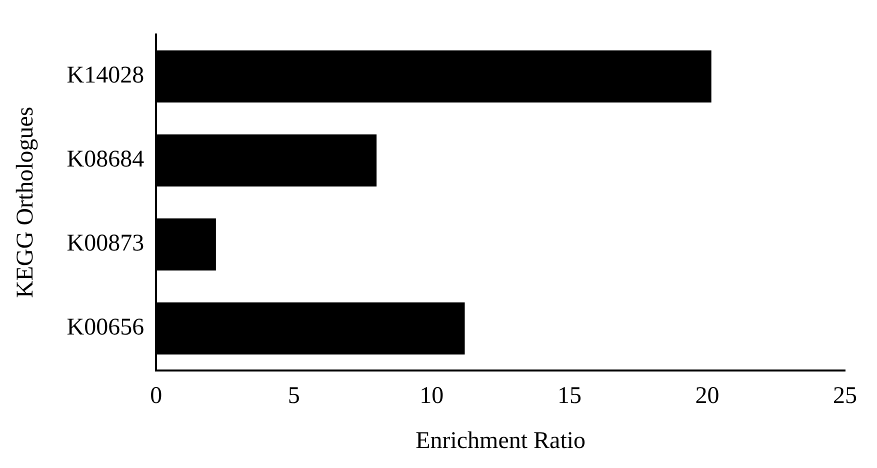 This screenshot has width=877, height=468. Describe the element at coordinates (569, 396) in the screenshot. I see `x-tick-label: 15` at that location.